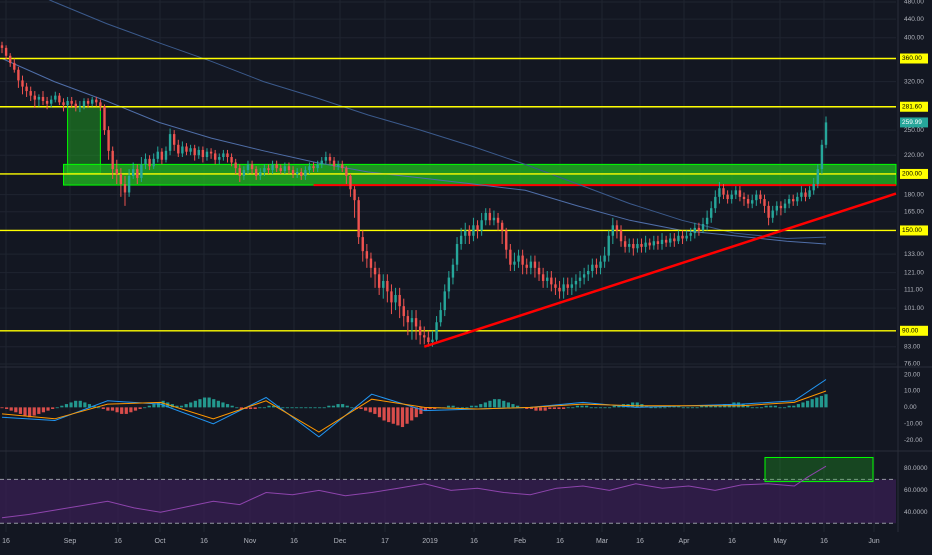  Describe the element at coordinates (914, 211) in the screenshot. I see `y-tick-label: 165.00` at that location.